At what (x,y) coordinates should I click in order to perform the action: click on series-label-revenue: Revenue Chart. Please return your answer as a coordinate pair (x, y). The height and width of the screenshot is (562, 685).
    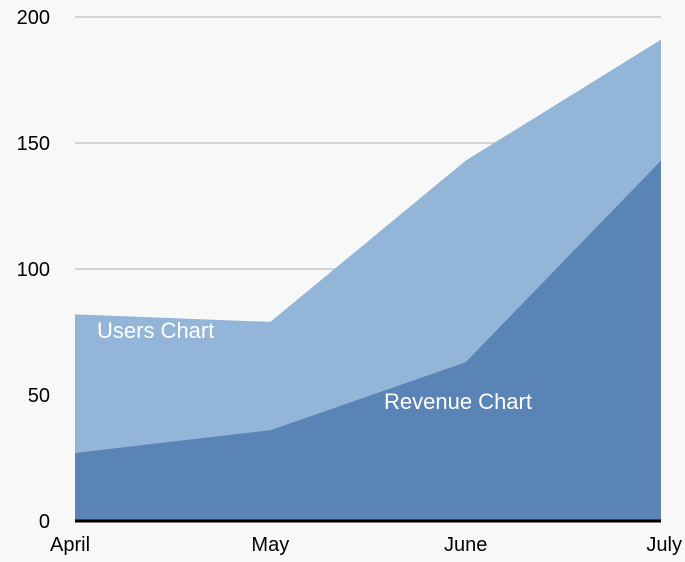
    Looking at the image, I should click on (458, 401).